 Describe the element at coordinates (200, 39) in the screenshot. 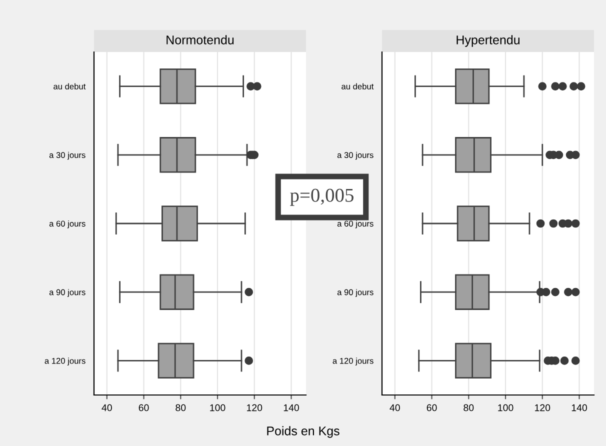

I see `chart-title: Normotendu` at that location.